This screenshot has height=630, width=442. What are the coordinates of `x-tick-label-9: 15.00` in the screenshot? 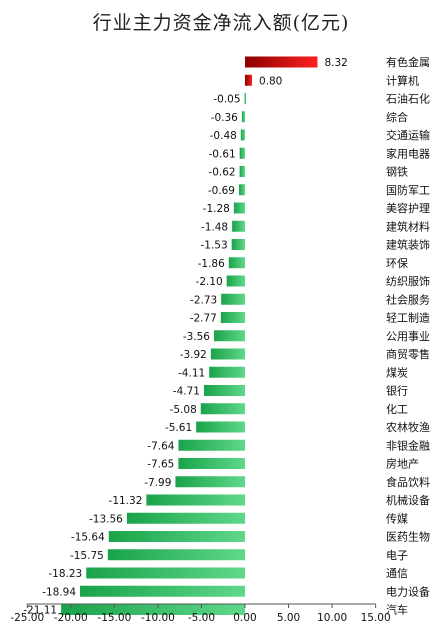 It's located at (376, 618).